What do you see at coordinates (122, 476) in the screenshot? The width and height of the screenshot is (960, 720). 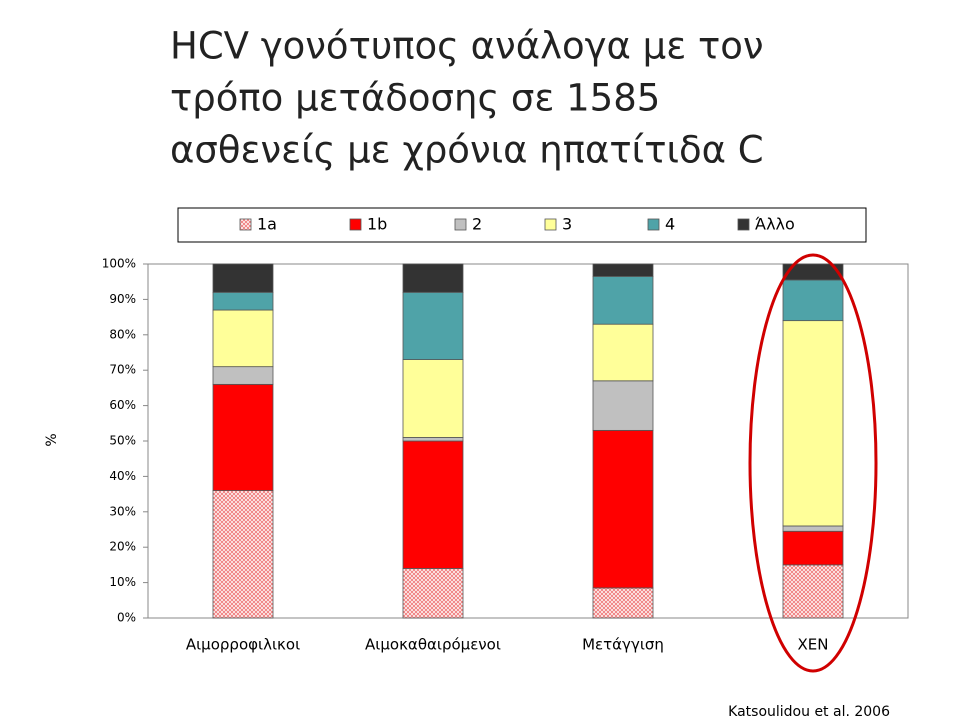 I see `y-tick-label: 40%` at bounding box center [122, 476].